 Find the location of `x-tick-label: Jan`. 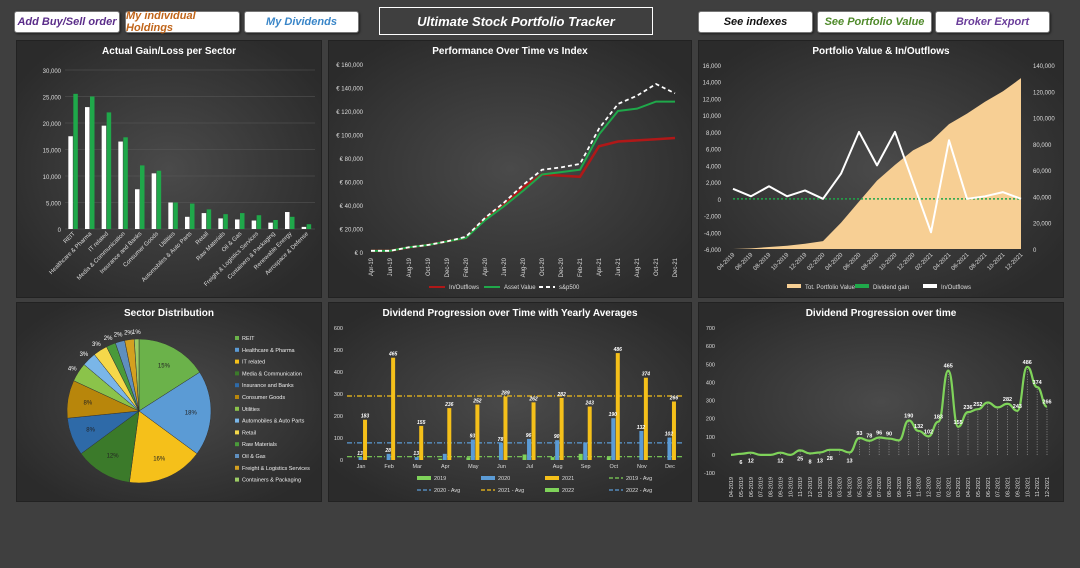

x-tick-label: Jan is located at coordinates (361, 467).